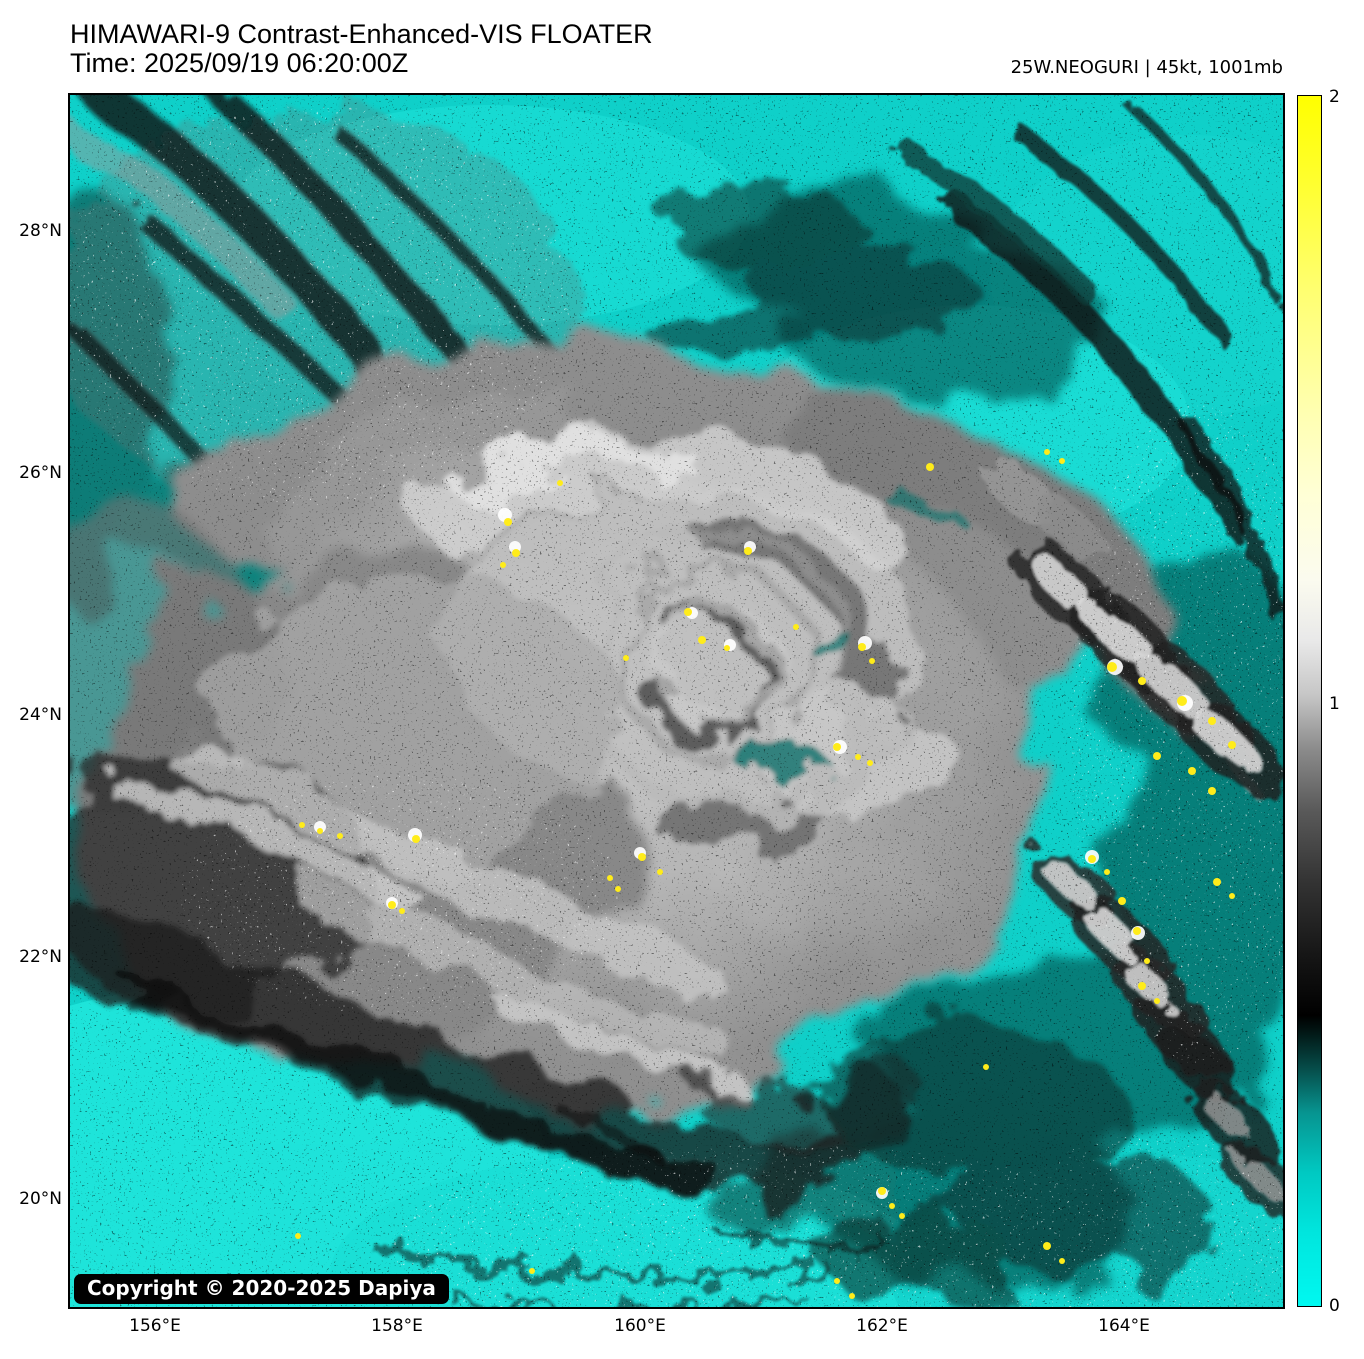 The height and width of the screenshot is (1359, 1364). I want to click on storm-info-label: 25W.NEOGURI | 45kt, 1001mb, so click(1146, 67).